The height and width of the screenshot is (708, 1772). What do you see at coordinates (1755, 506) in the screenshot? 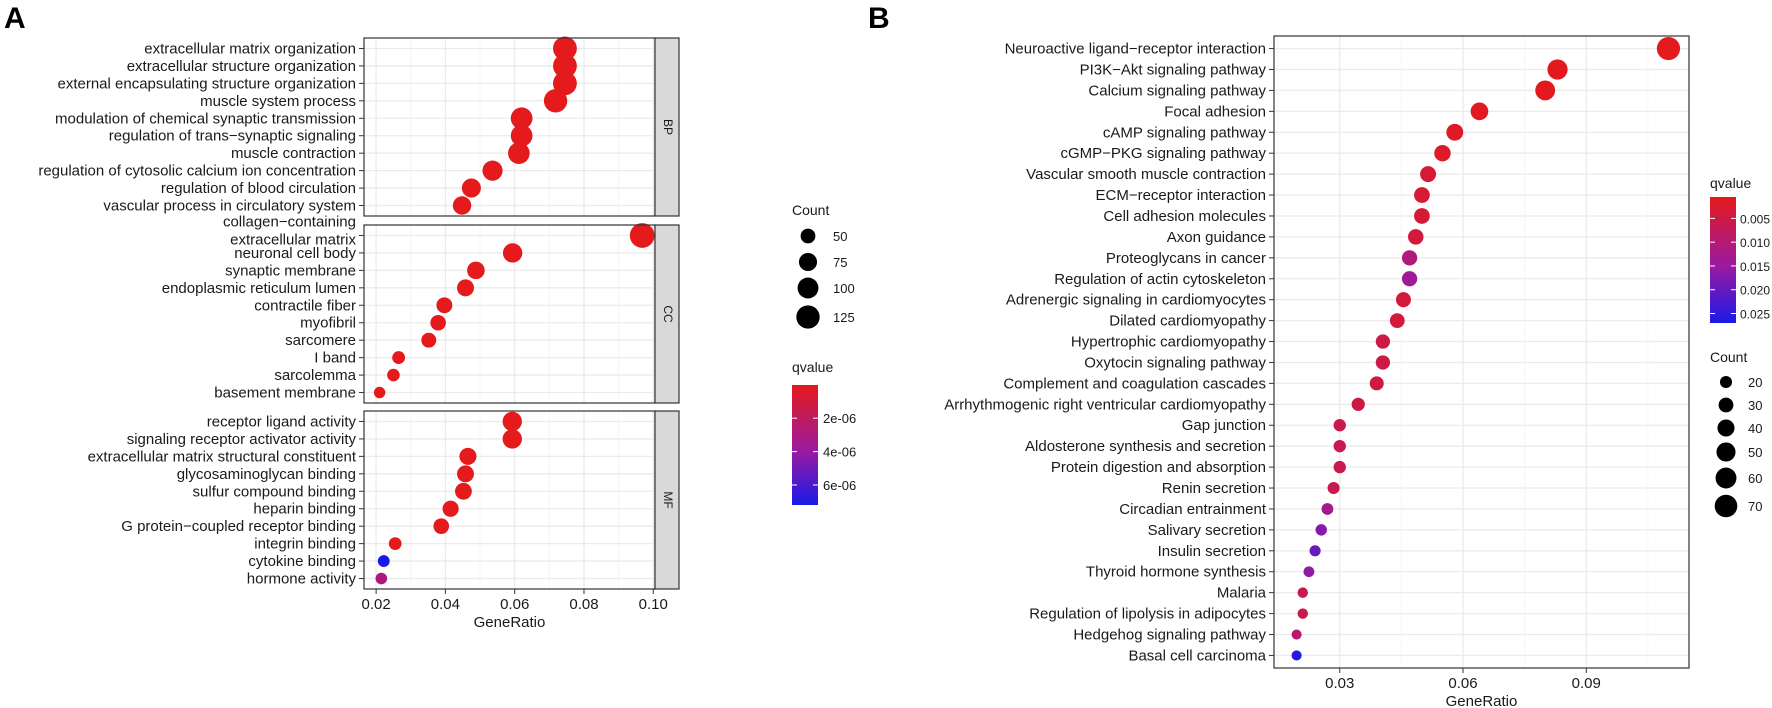
I see `size-legend-label: 70` at bounding box center [1755, 506].